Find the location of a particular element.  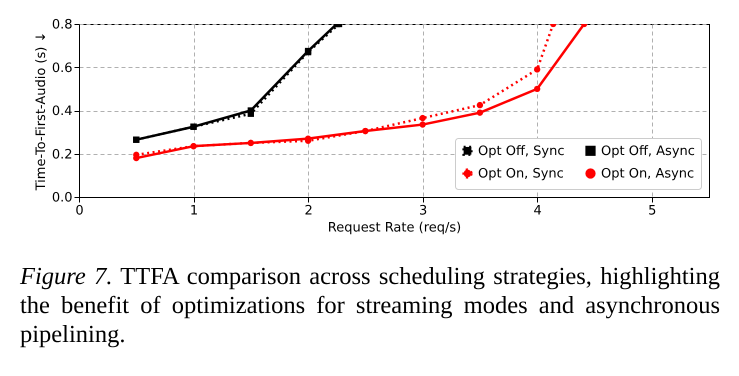

legend-label: Opt Off, Sync is located at coordinates (521, 151).